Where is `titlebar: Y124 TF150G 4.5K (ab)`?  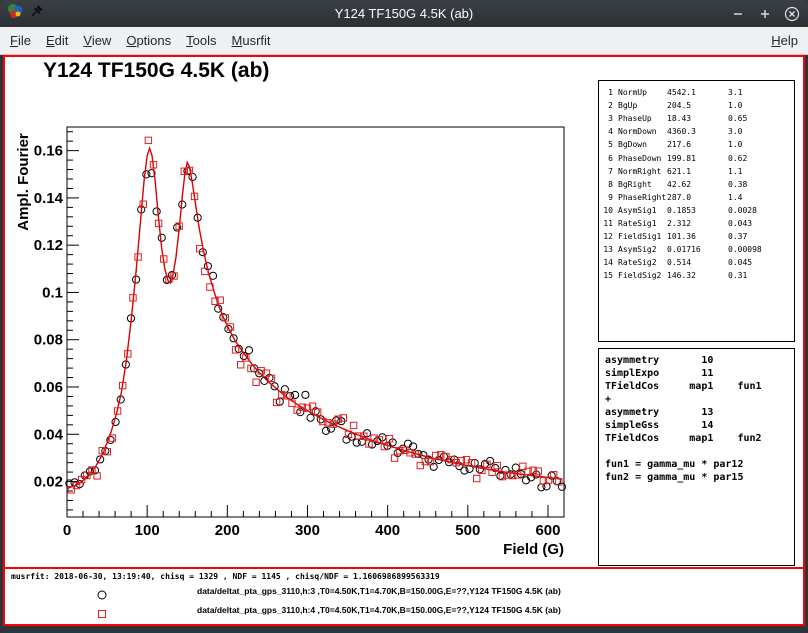
titlebar: Y124 TF150G 4.5K (ab) is located at coordinates (404, 13).